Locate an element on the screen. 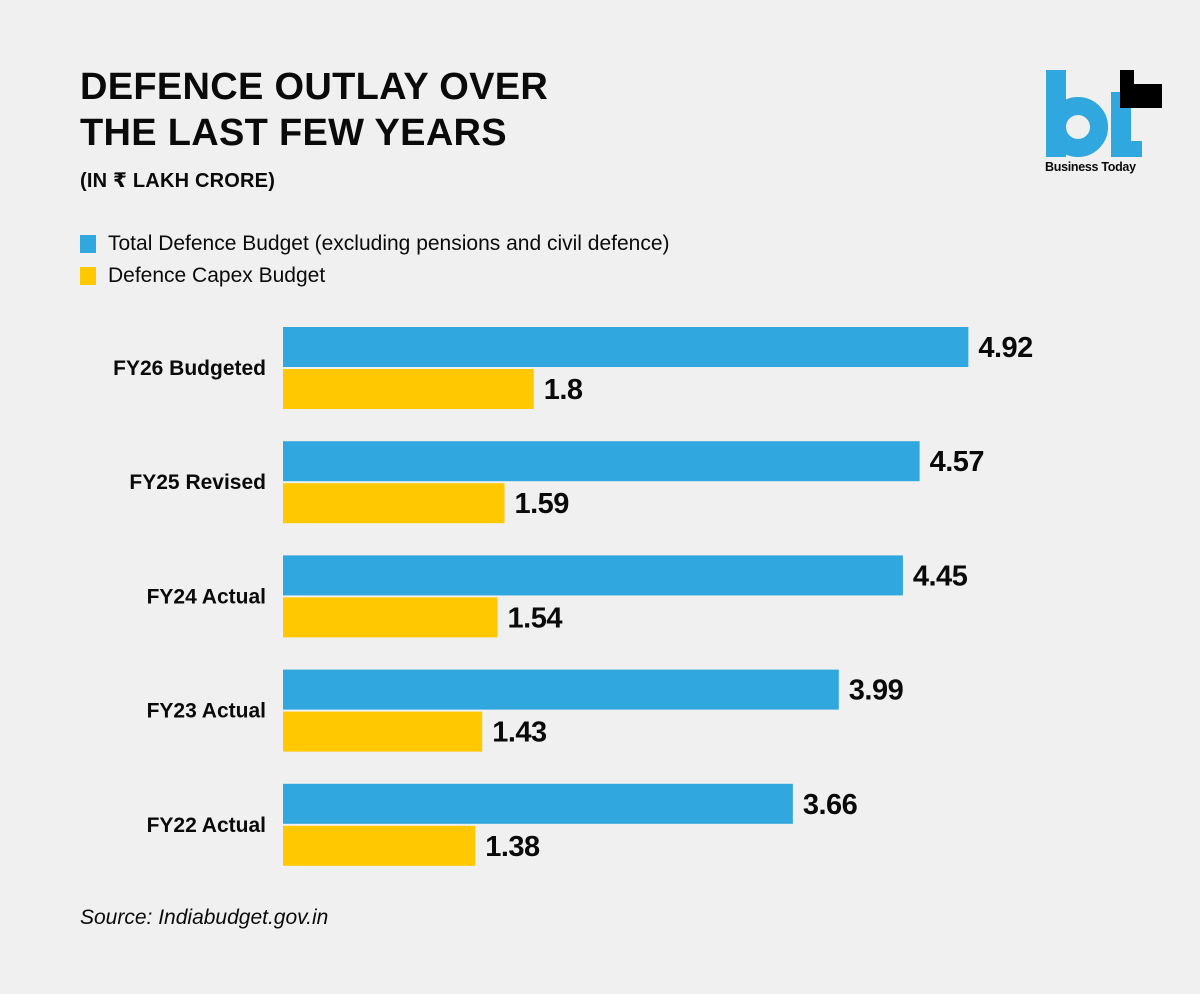 The height and width of the screenshot is (994, 1200). category-label: FY22 Actual is located at coordinates (206, 825).